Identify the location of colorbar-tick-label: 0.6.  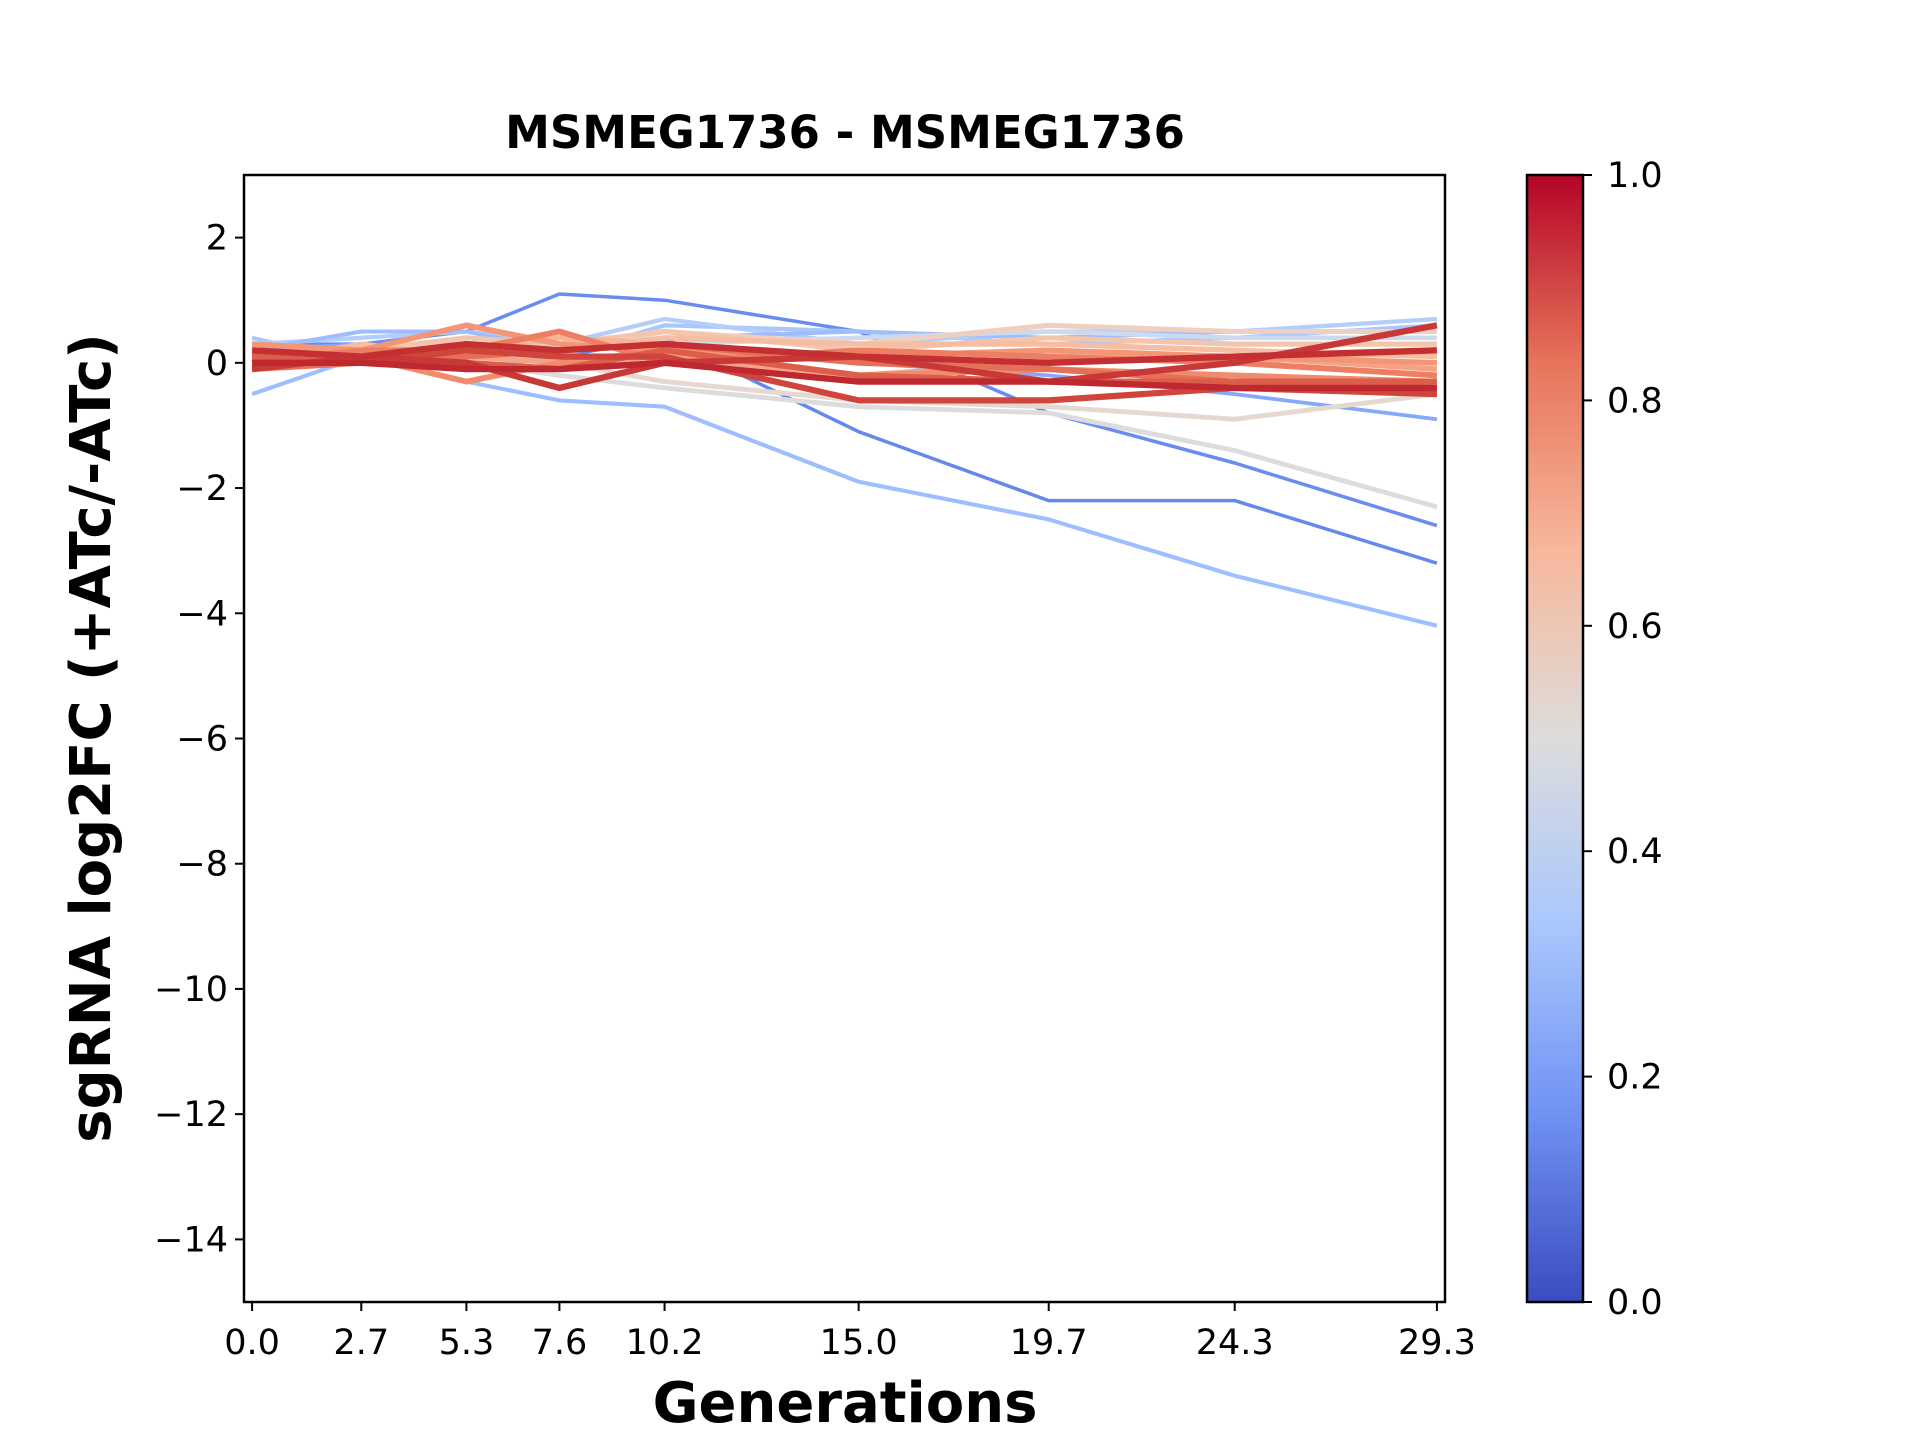
(1635, 627).